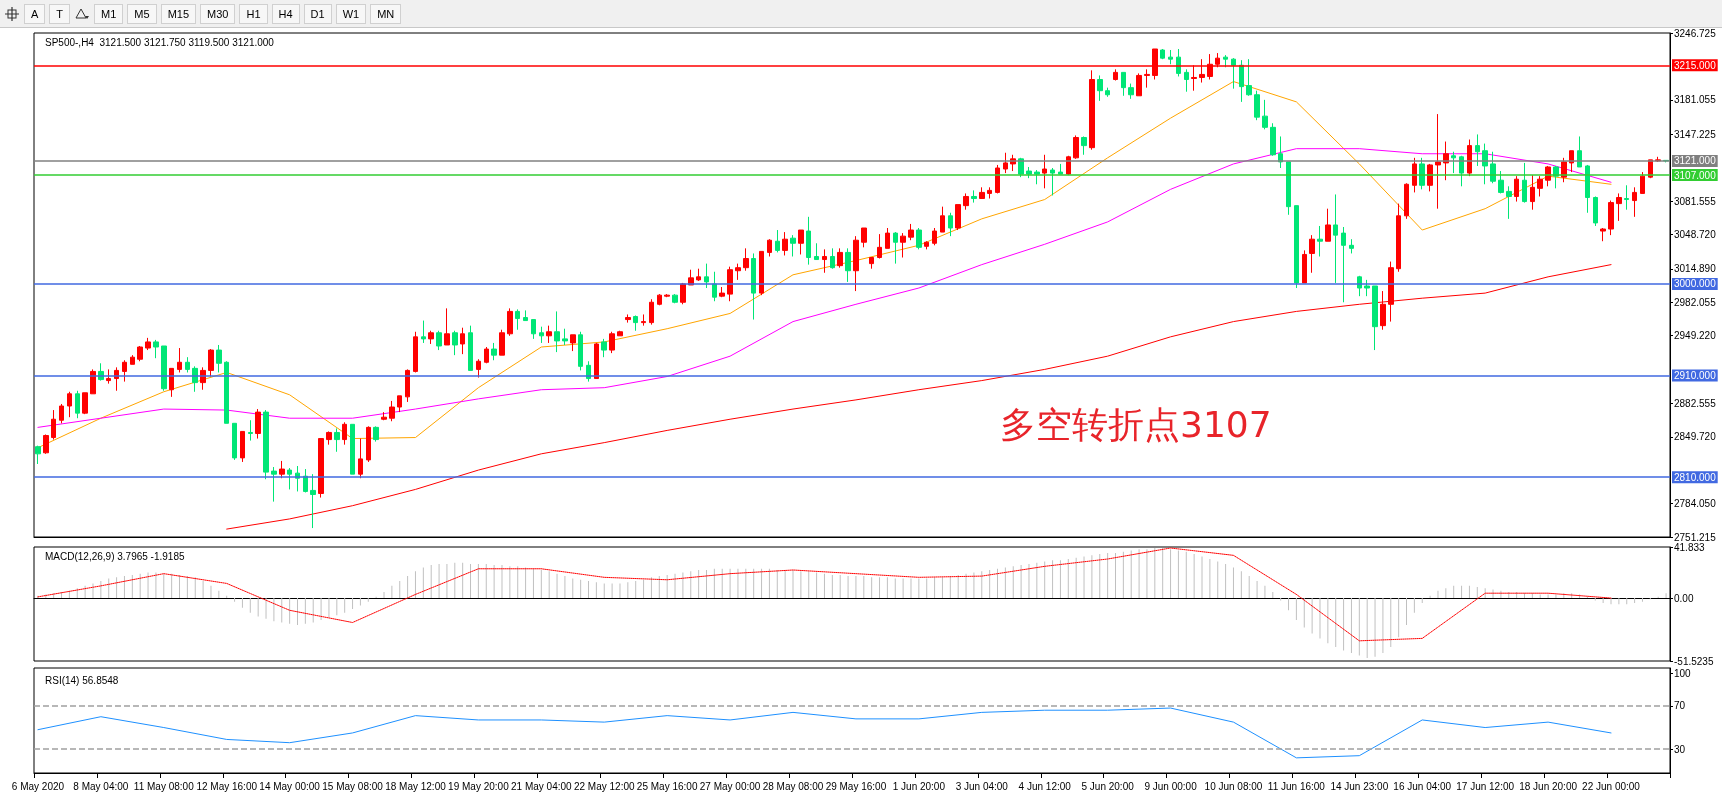 This screenshot has width=1722, height=795. What do you see at coordinates (1695, 33) in the screenshot?
I see `y-tick-label: 3246.725` at bounding box center [1695, 33].